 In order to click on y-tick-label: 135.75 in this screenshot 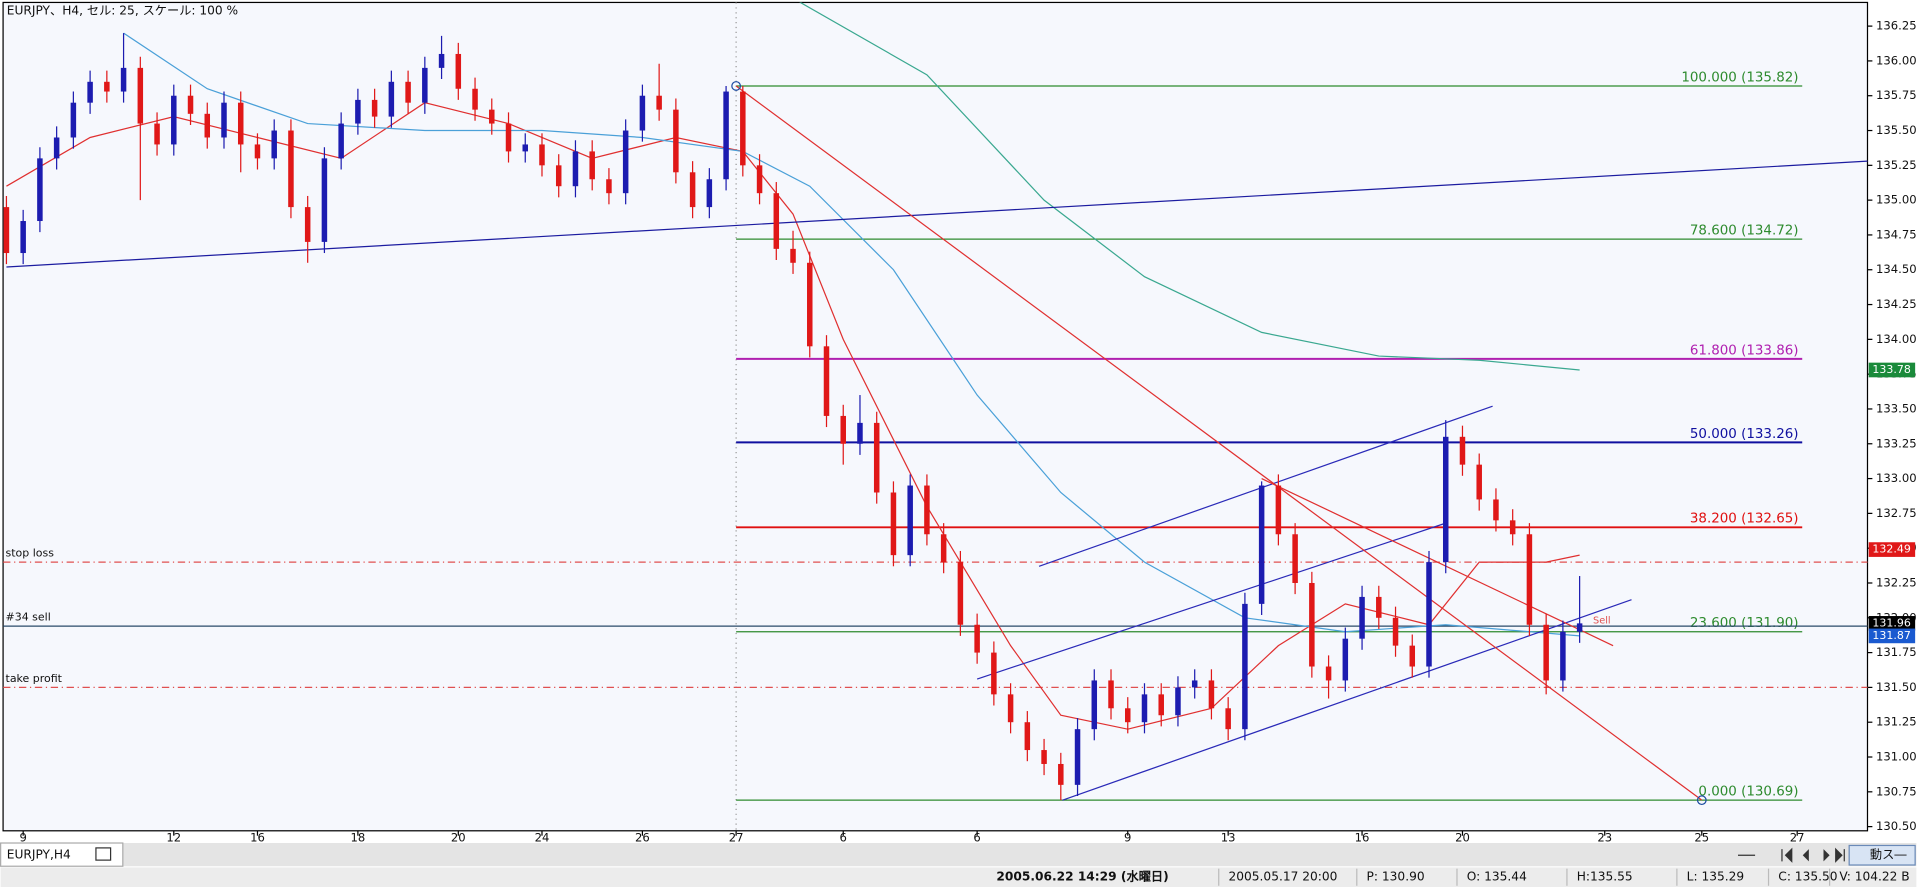, I will do `click(1896, 95)`.